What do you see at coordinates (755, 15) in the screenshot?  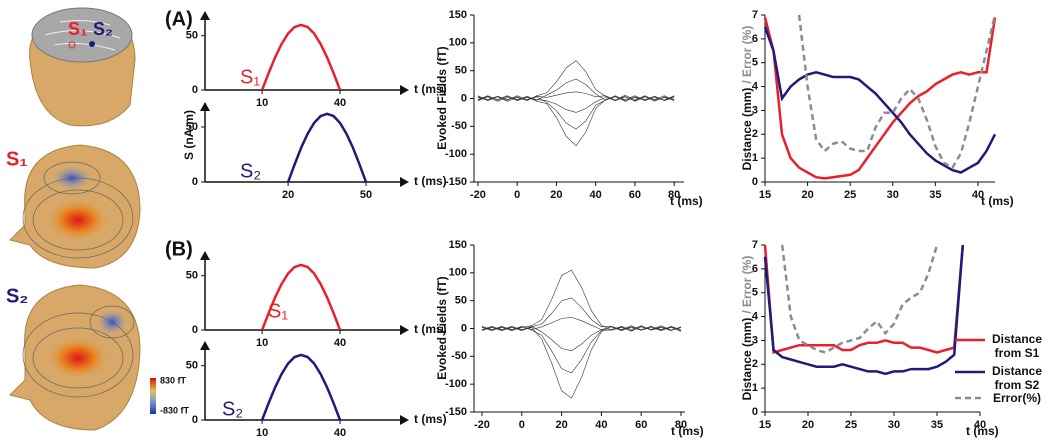 I see `y-tick-label: 7` at bounding box center [755, 15].